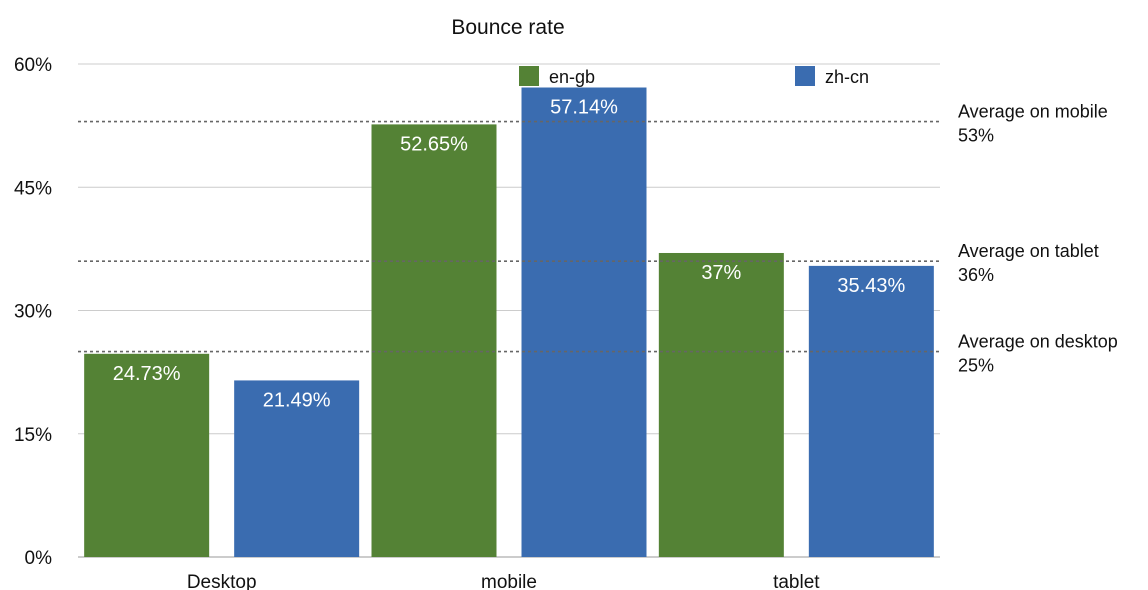 The height and width of the screenshot is (590, 1148). What do you see at coordinates (1033, 112) in the screenshot?
I see `average-line-label: Average on mobile` at bounding box center [1033, 112].